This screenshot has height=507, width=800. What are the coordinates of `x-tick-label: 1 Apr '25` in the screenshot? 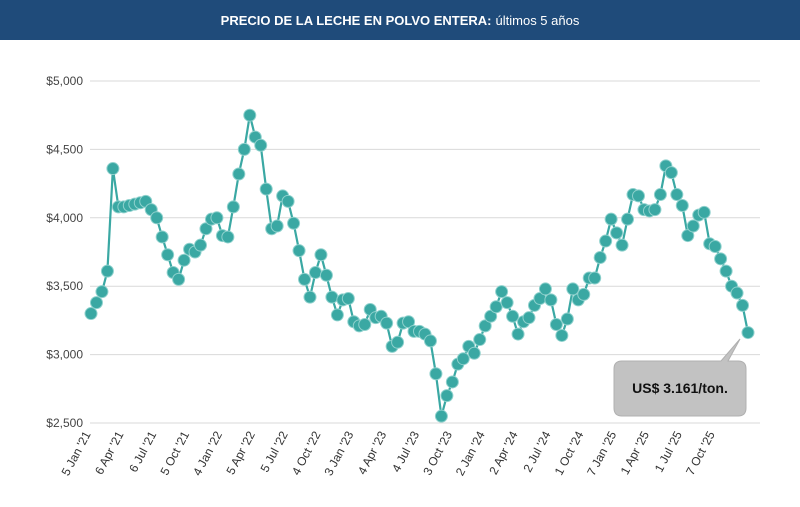 It's located at (635, 453).